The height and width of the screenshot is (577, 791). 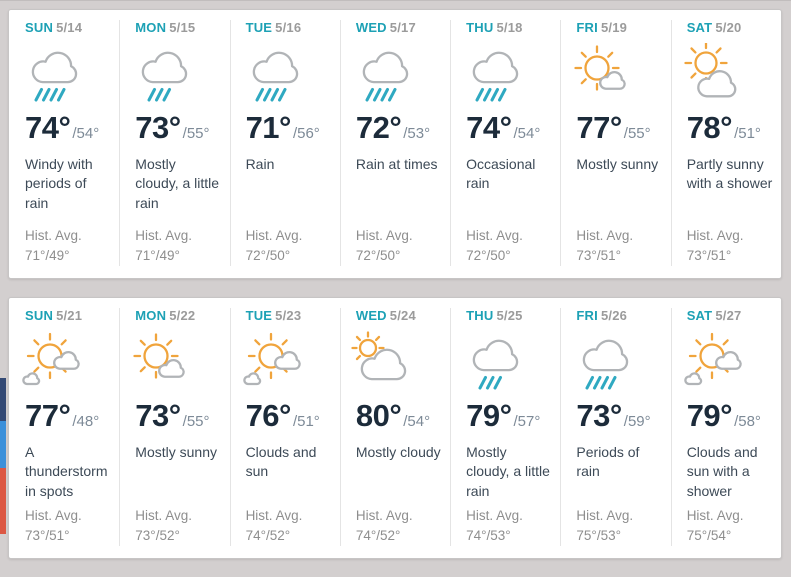 I want to click on forecast-description: A thunderstorm in spots, so click(x=66, y=471).